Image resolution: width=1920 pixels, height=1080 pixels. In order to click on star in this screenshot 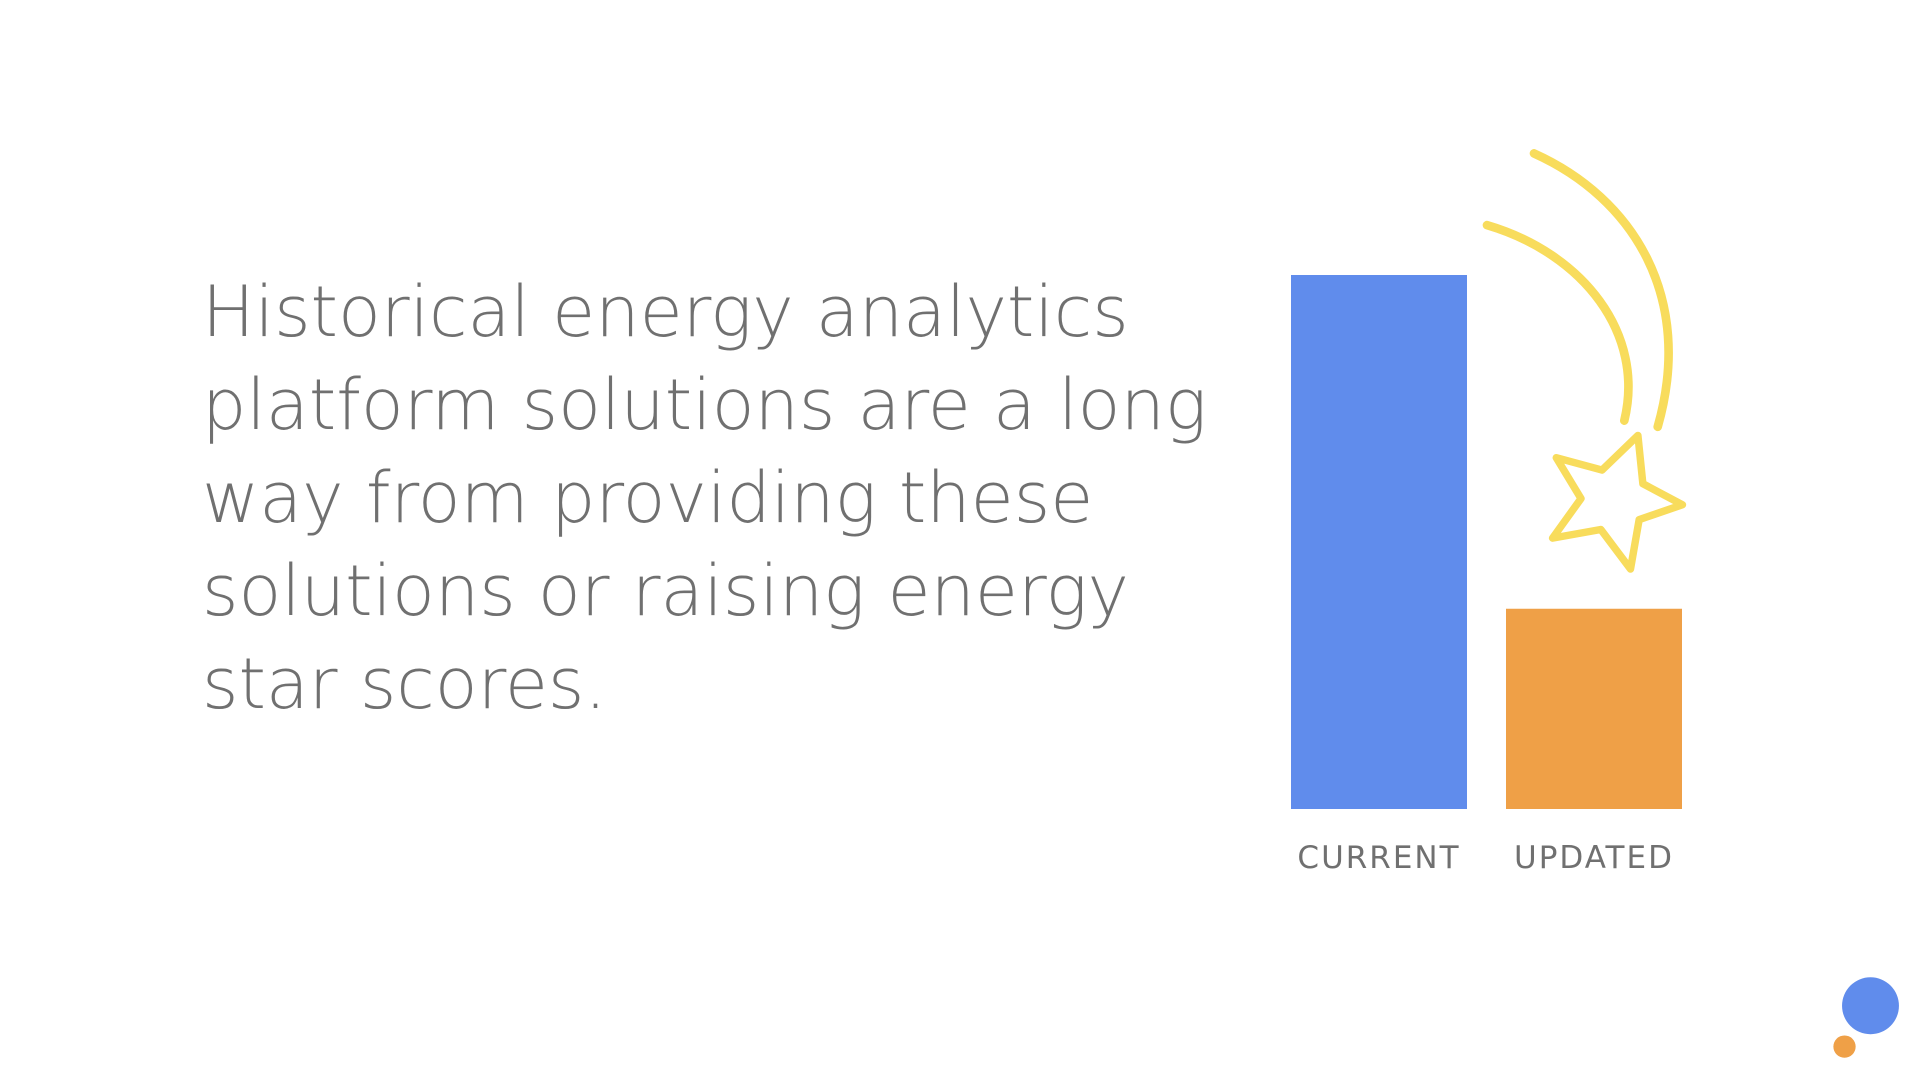, I will do `click(1617, 502)`.